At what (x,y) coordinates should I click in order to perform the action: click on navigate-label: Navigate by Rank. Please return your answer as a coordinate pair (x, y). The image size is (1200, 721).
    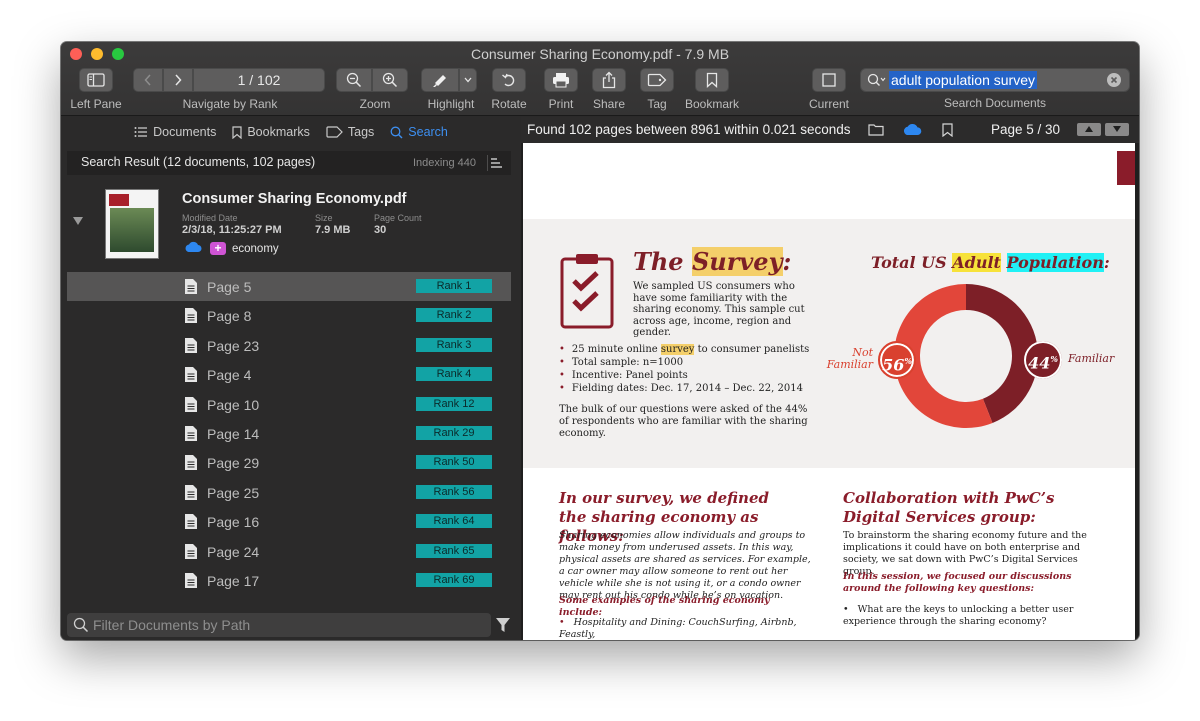
    Looking at the image, I should click on (230, 104).